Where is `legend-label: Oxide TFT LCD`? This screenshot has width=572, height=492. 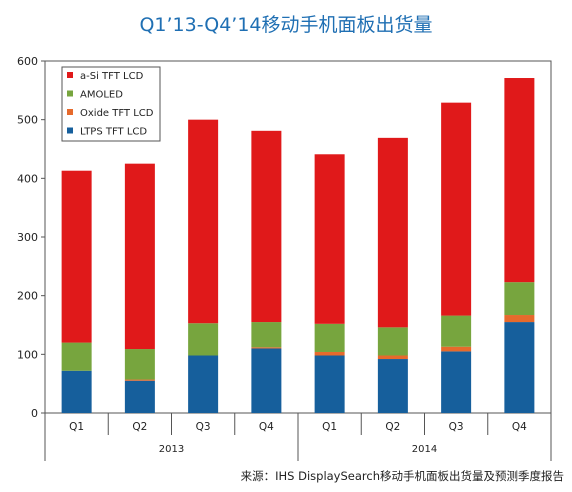
legend-label: Oxide TFT LCD is located at coordinates (117, 113).